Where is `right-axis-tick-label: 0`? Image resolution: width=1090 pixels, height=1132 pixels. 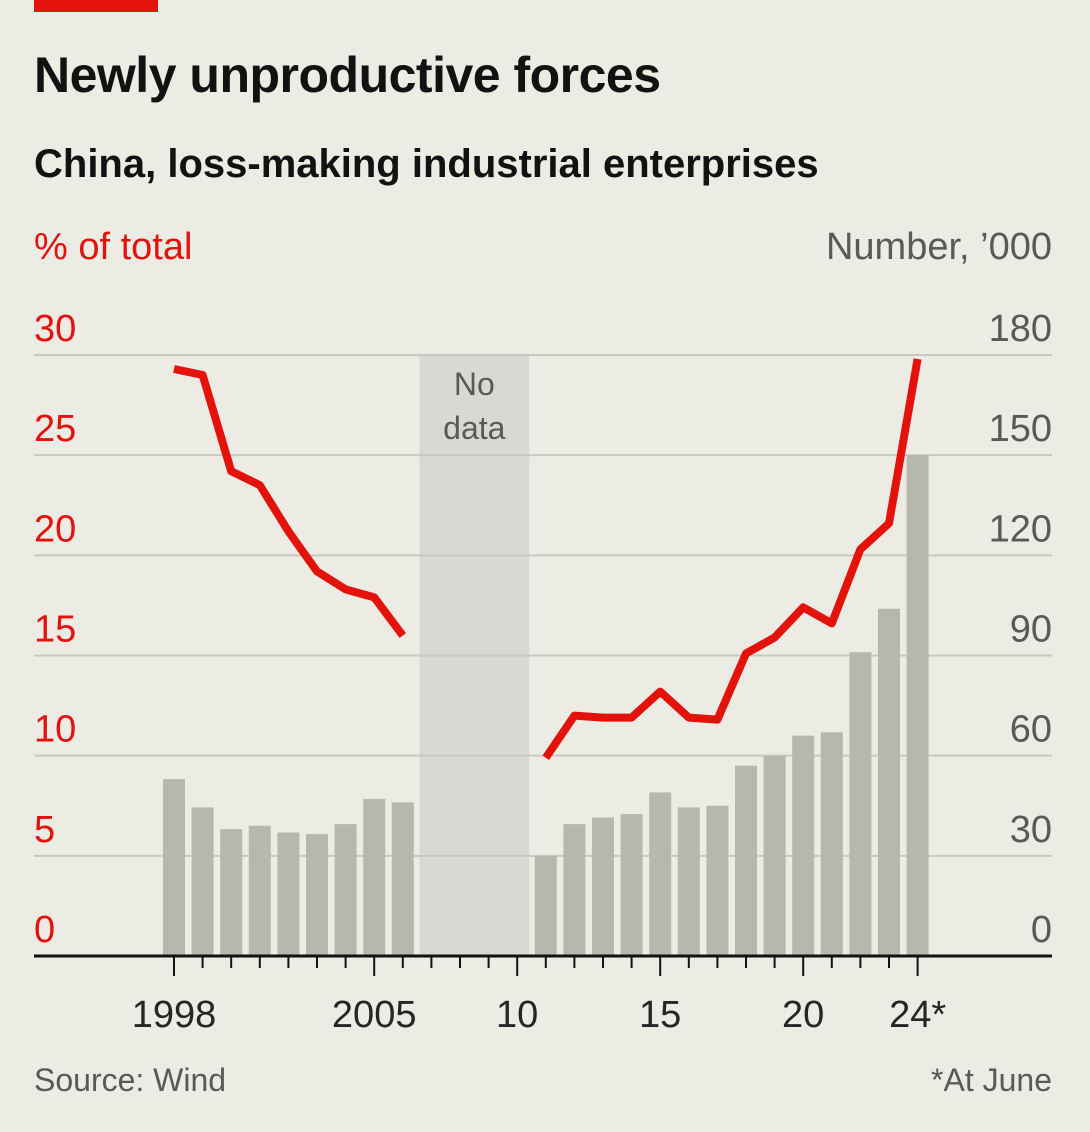
right-axis-tick-label: 0 is located at coordinates (1041, 930).